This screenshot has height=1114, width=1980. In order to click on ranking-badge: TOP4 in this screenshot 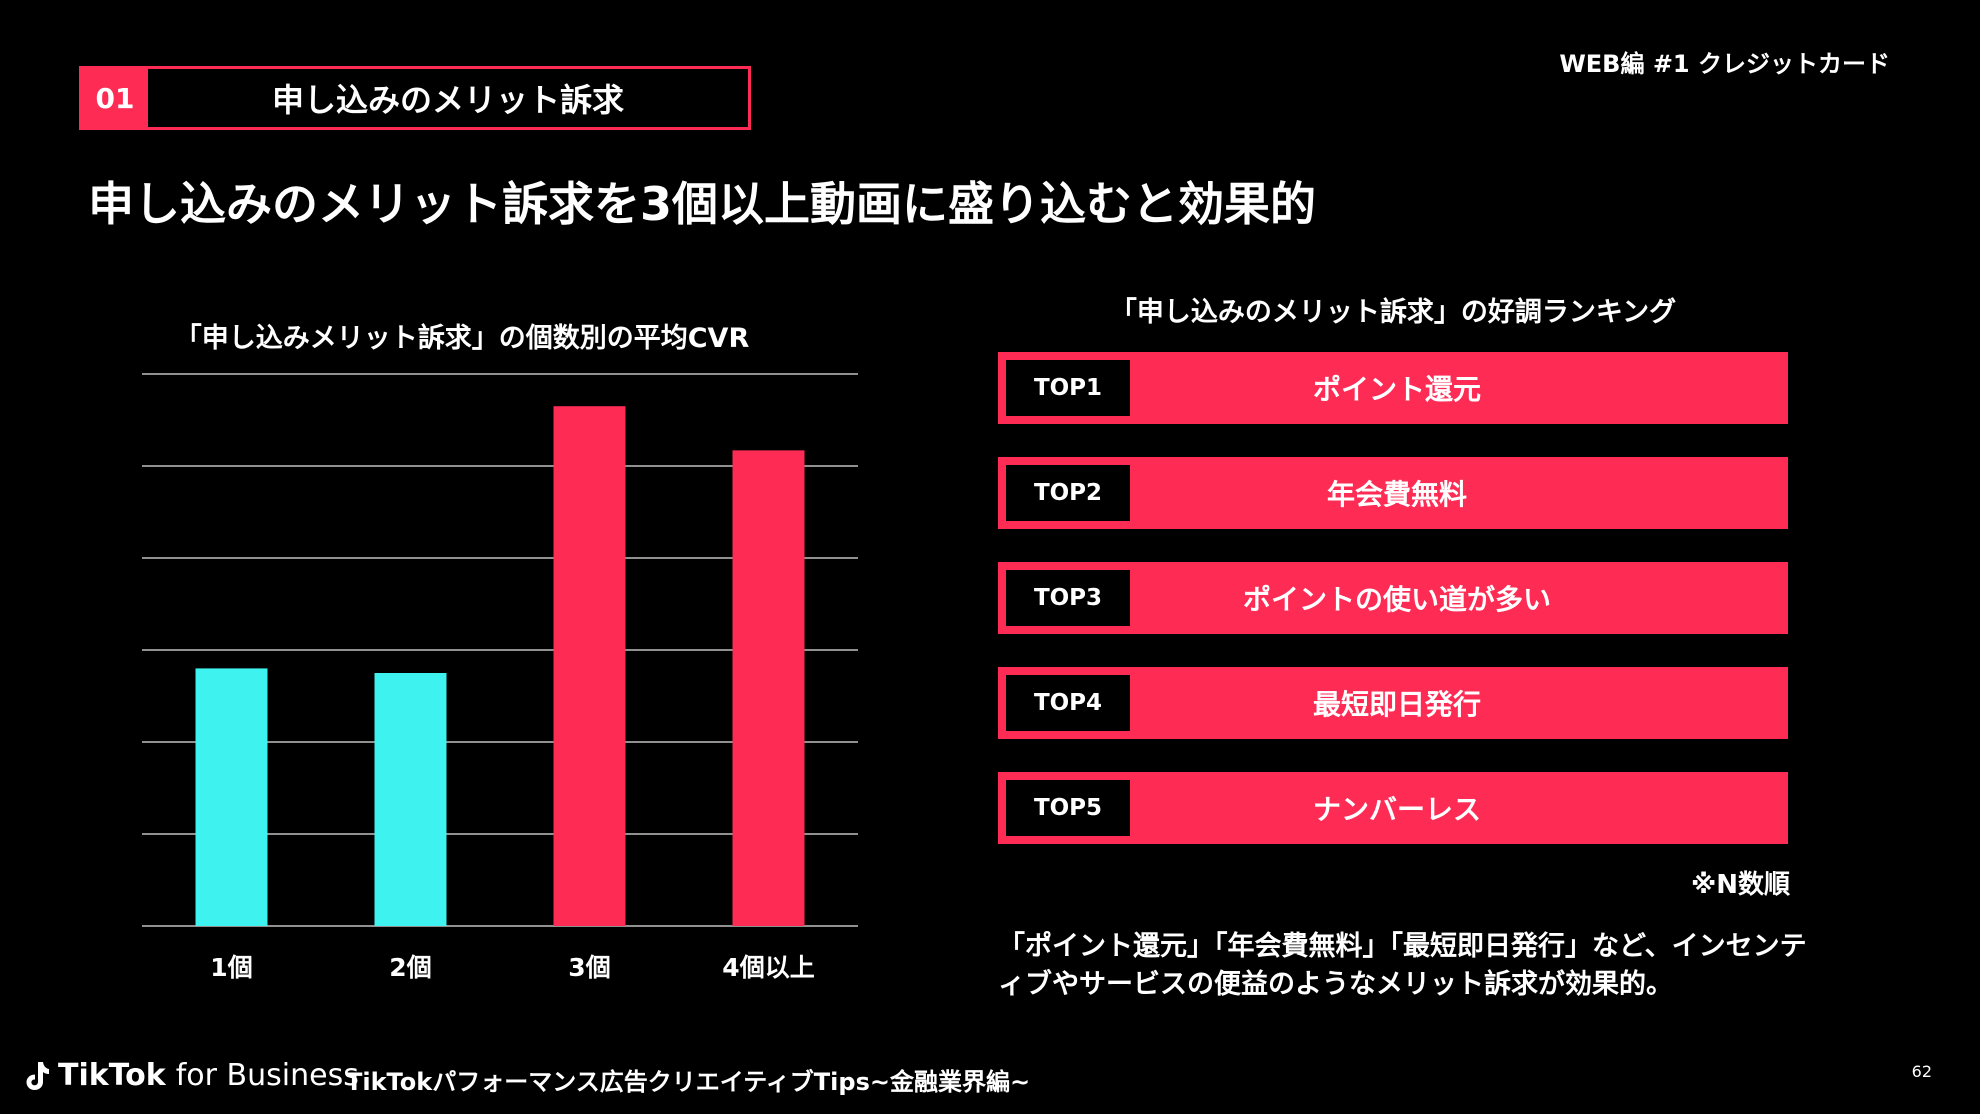, I will do `click(1068, 703)`.